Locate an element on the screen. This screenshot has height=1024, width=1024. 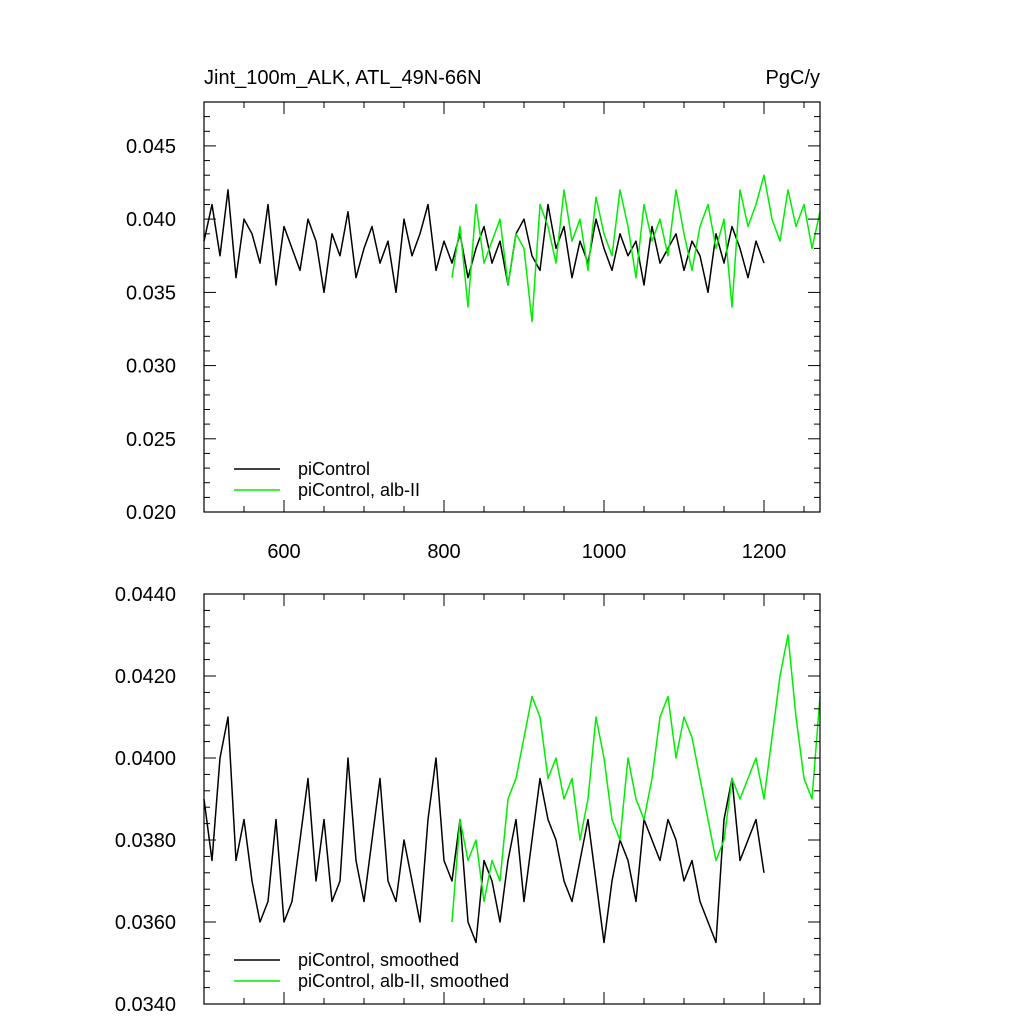
x-tick-label: 1200 is located at coordinates (764, 552).